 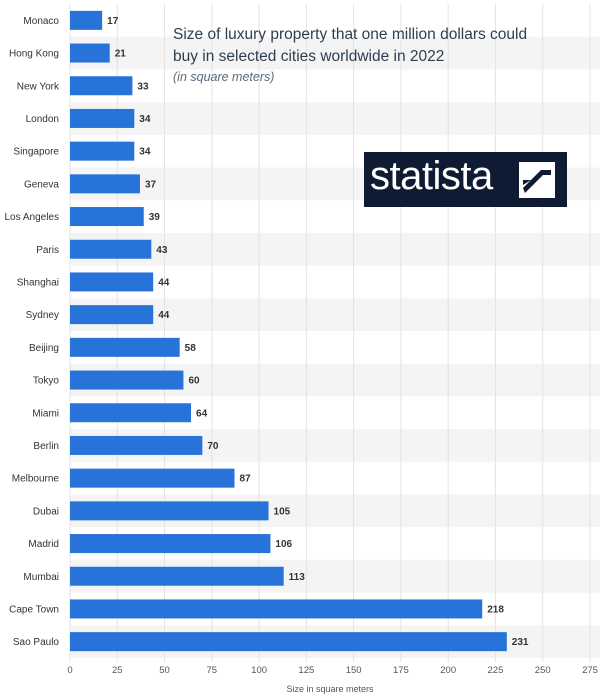 I want to click on x-tick-label: 175, so click(x=401, y=670).